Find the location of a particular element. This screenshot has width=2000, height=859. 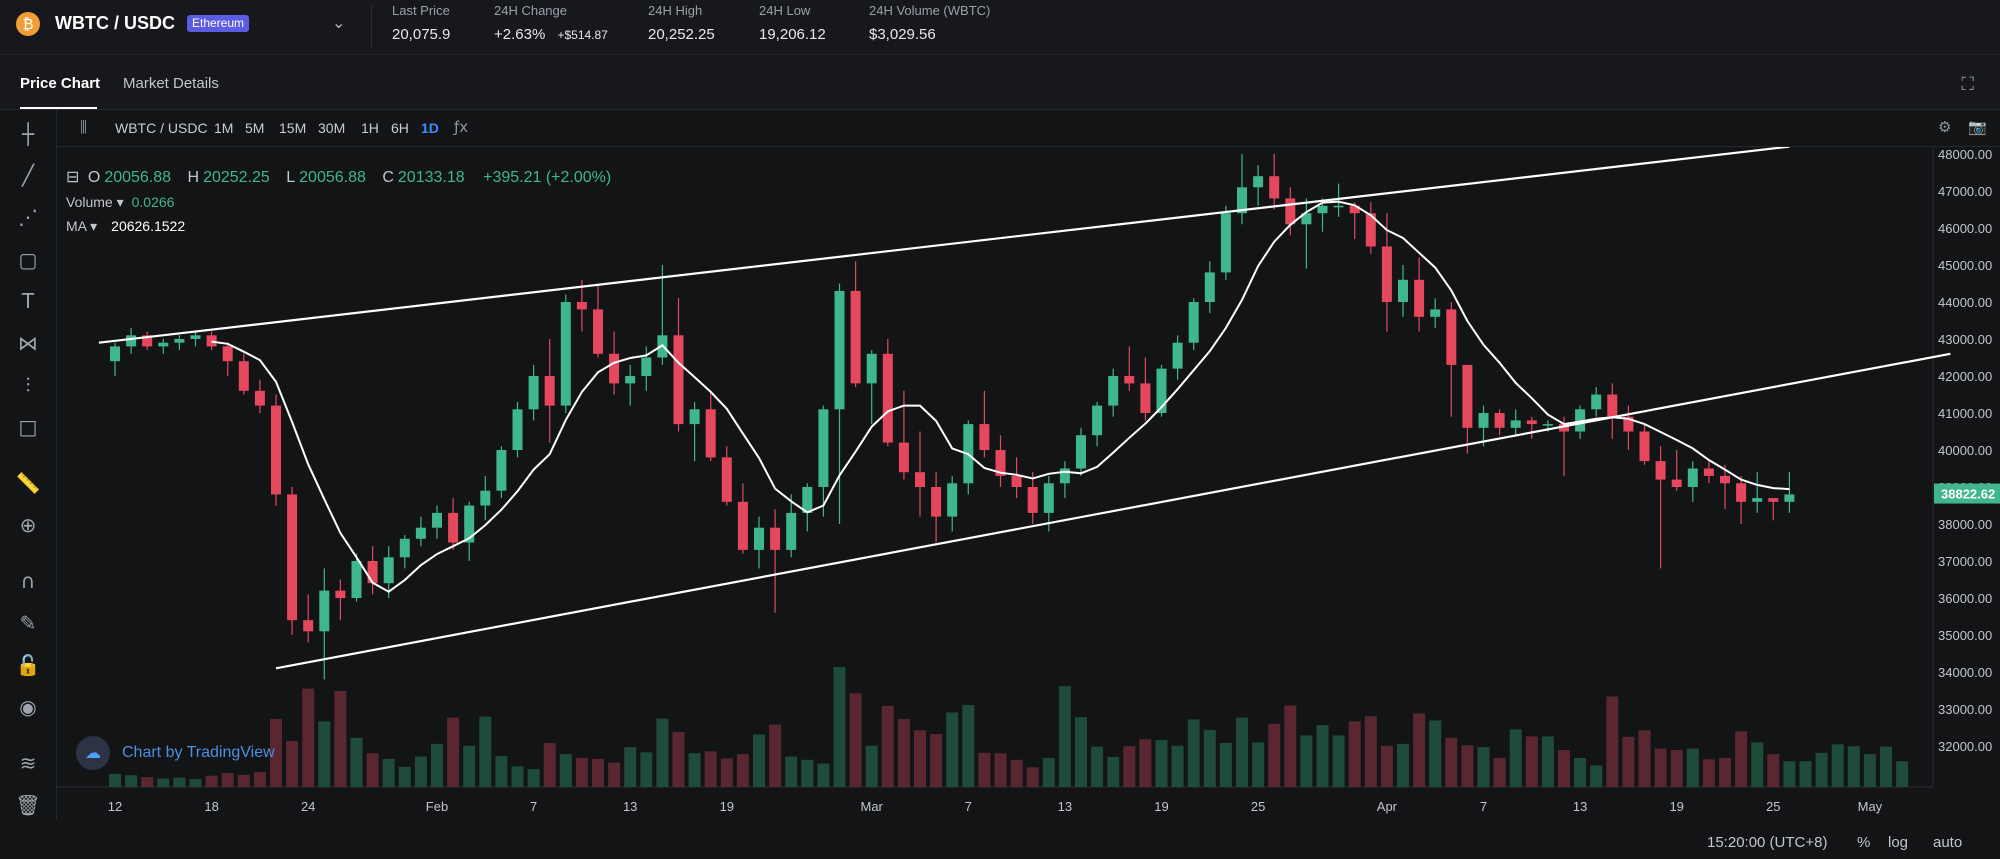

timeframe-30m: 30M is located at coordinates (332, 128).